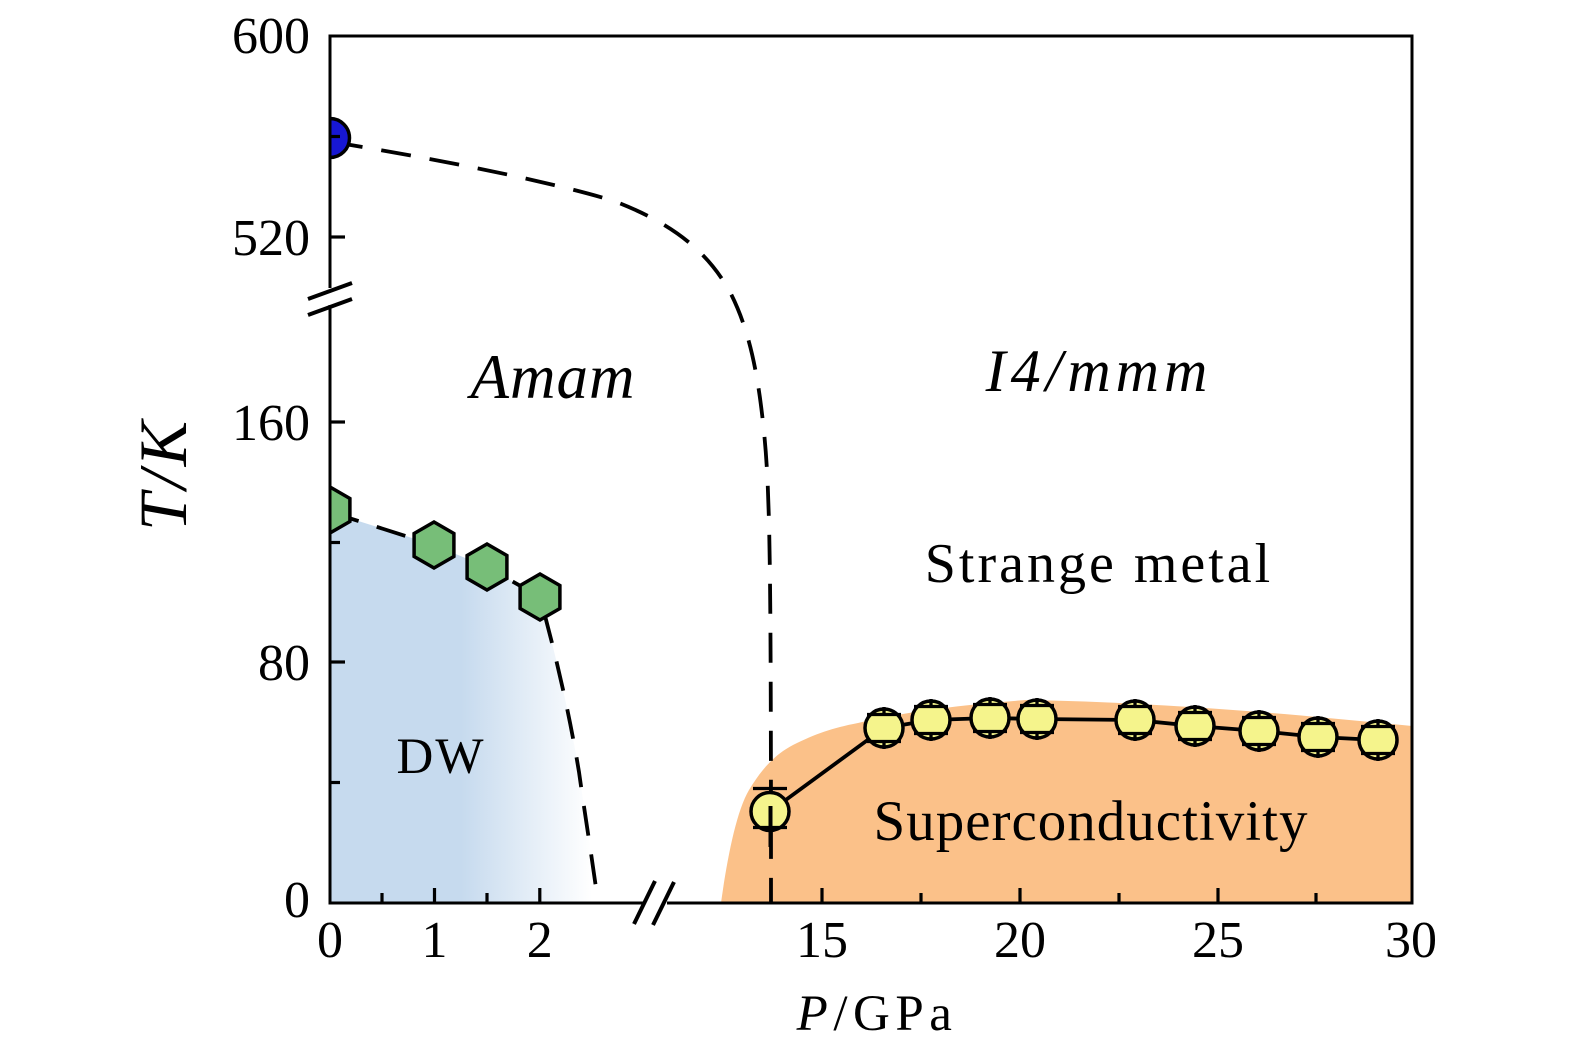 The image size is (1575, 1053). I want to click on svg-text: 15, so click(822, 940).